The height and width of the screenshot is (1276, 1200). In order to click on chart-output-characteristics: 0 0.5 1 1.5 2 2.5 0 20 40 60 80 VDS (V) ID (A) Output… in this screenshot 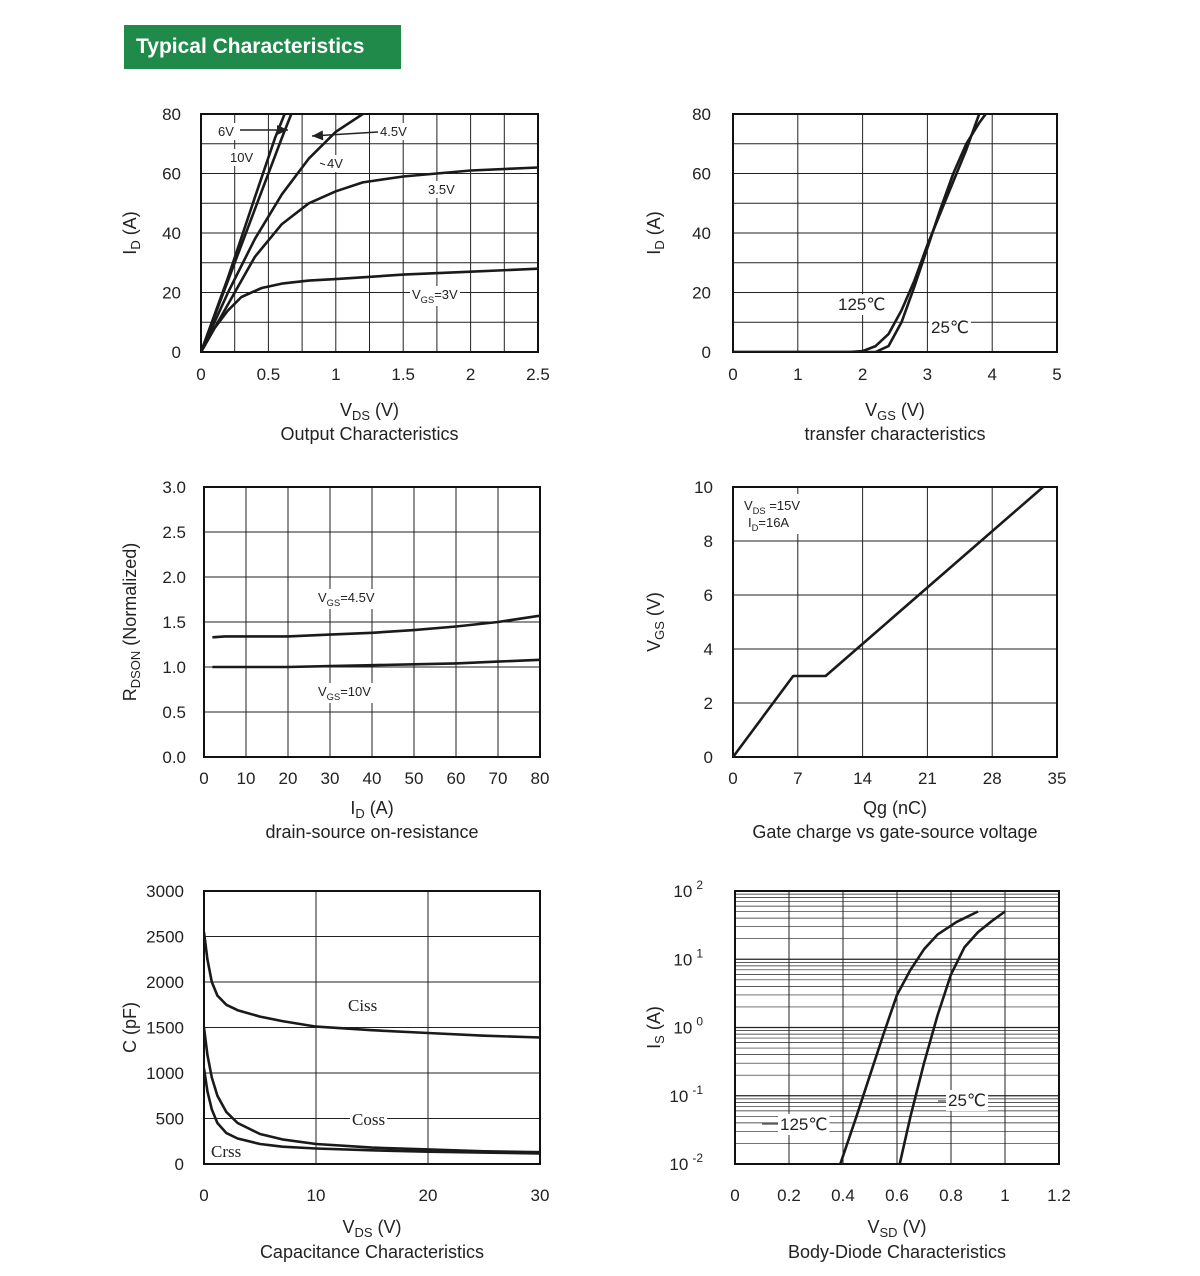, I will do `click(335, 274)`.